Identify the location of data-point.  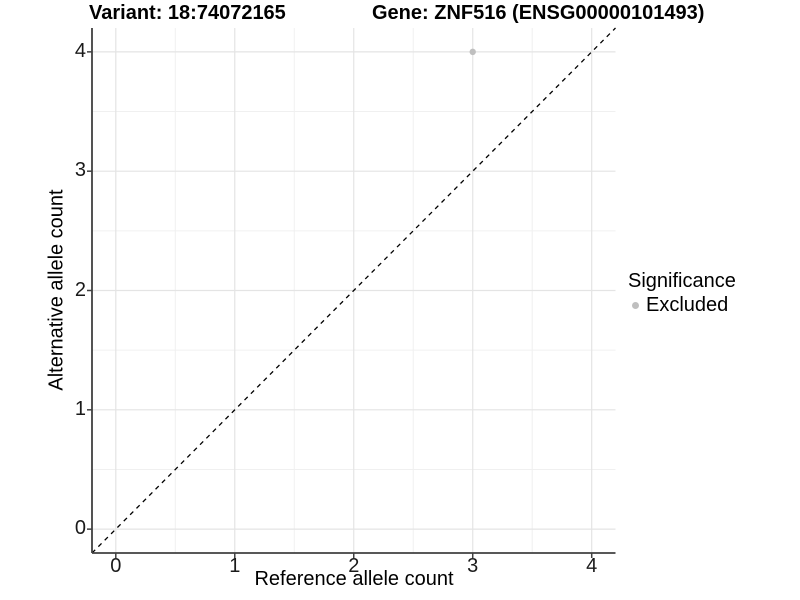
(472, 52).